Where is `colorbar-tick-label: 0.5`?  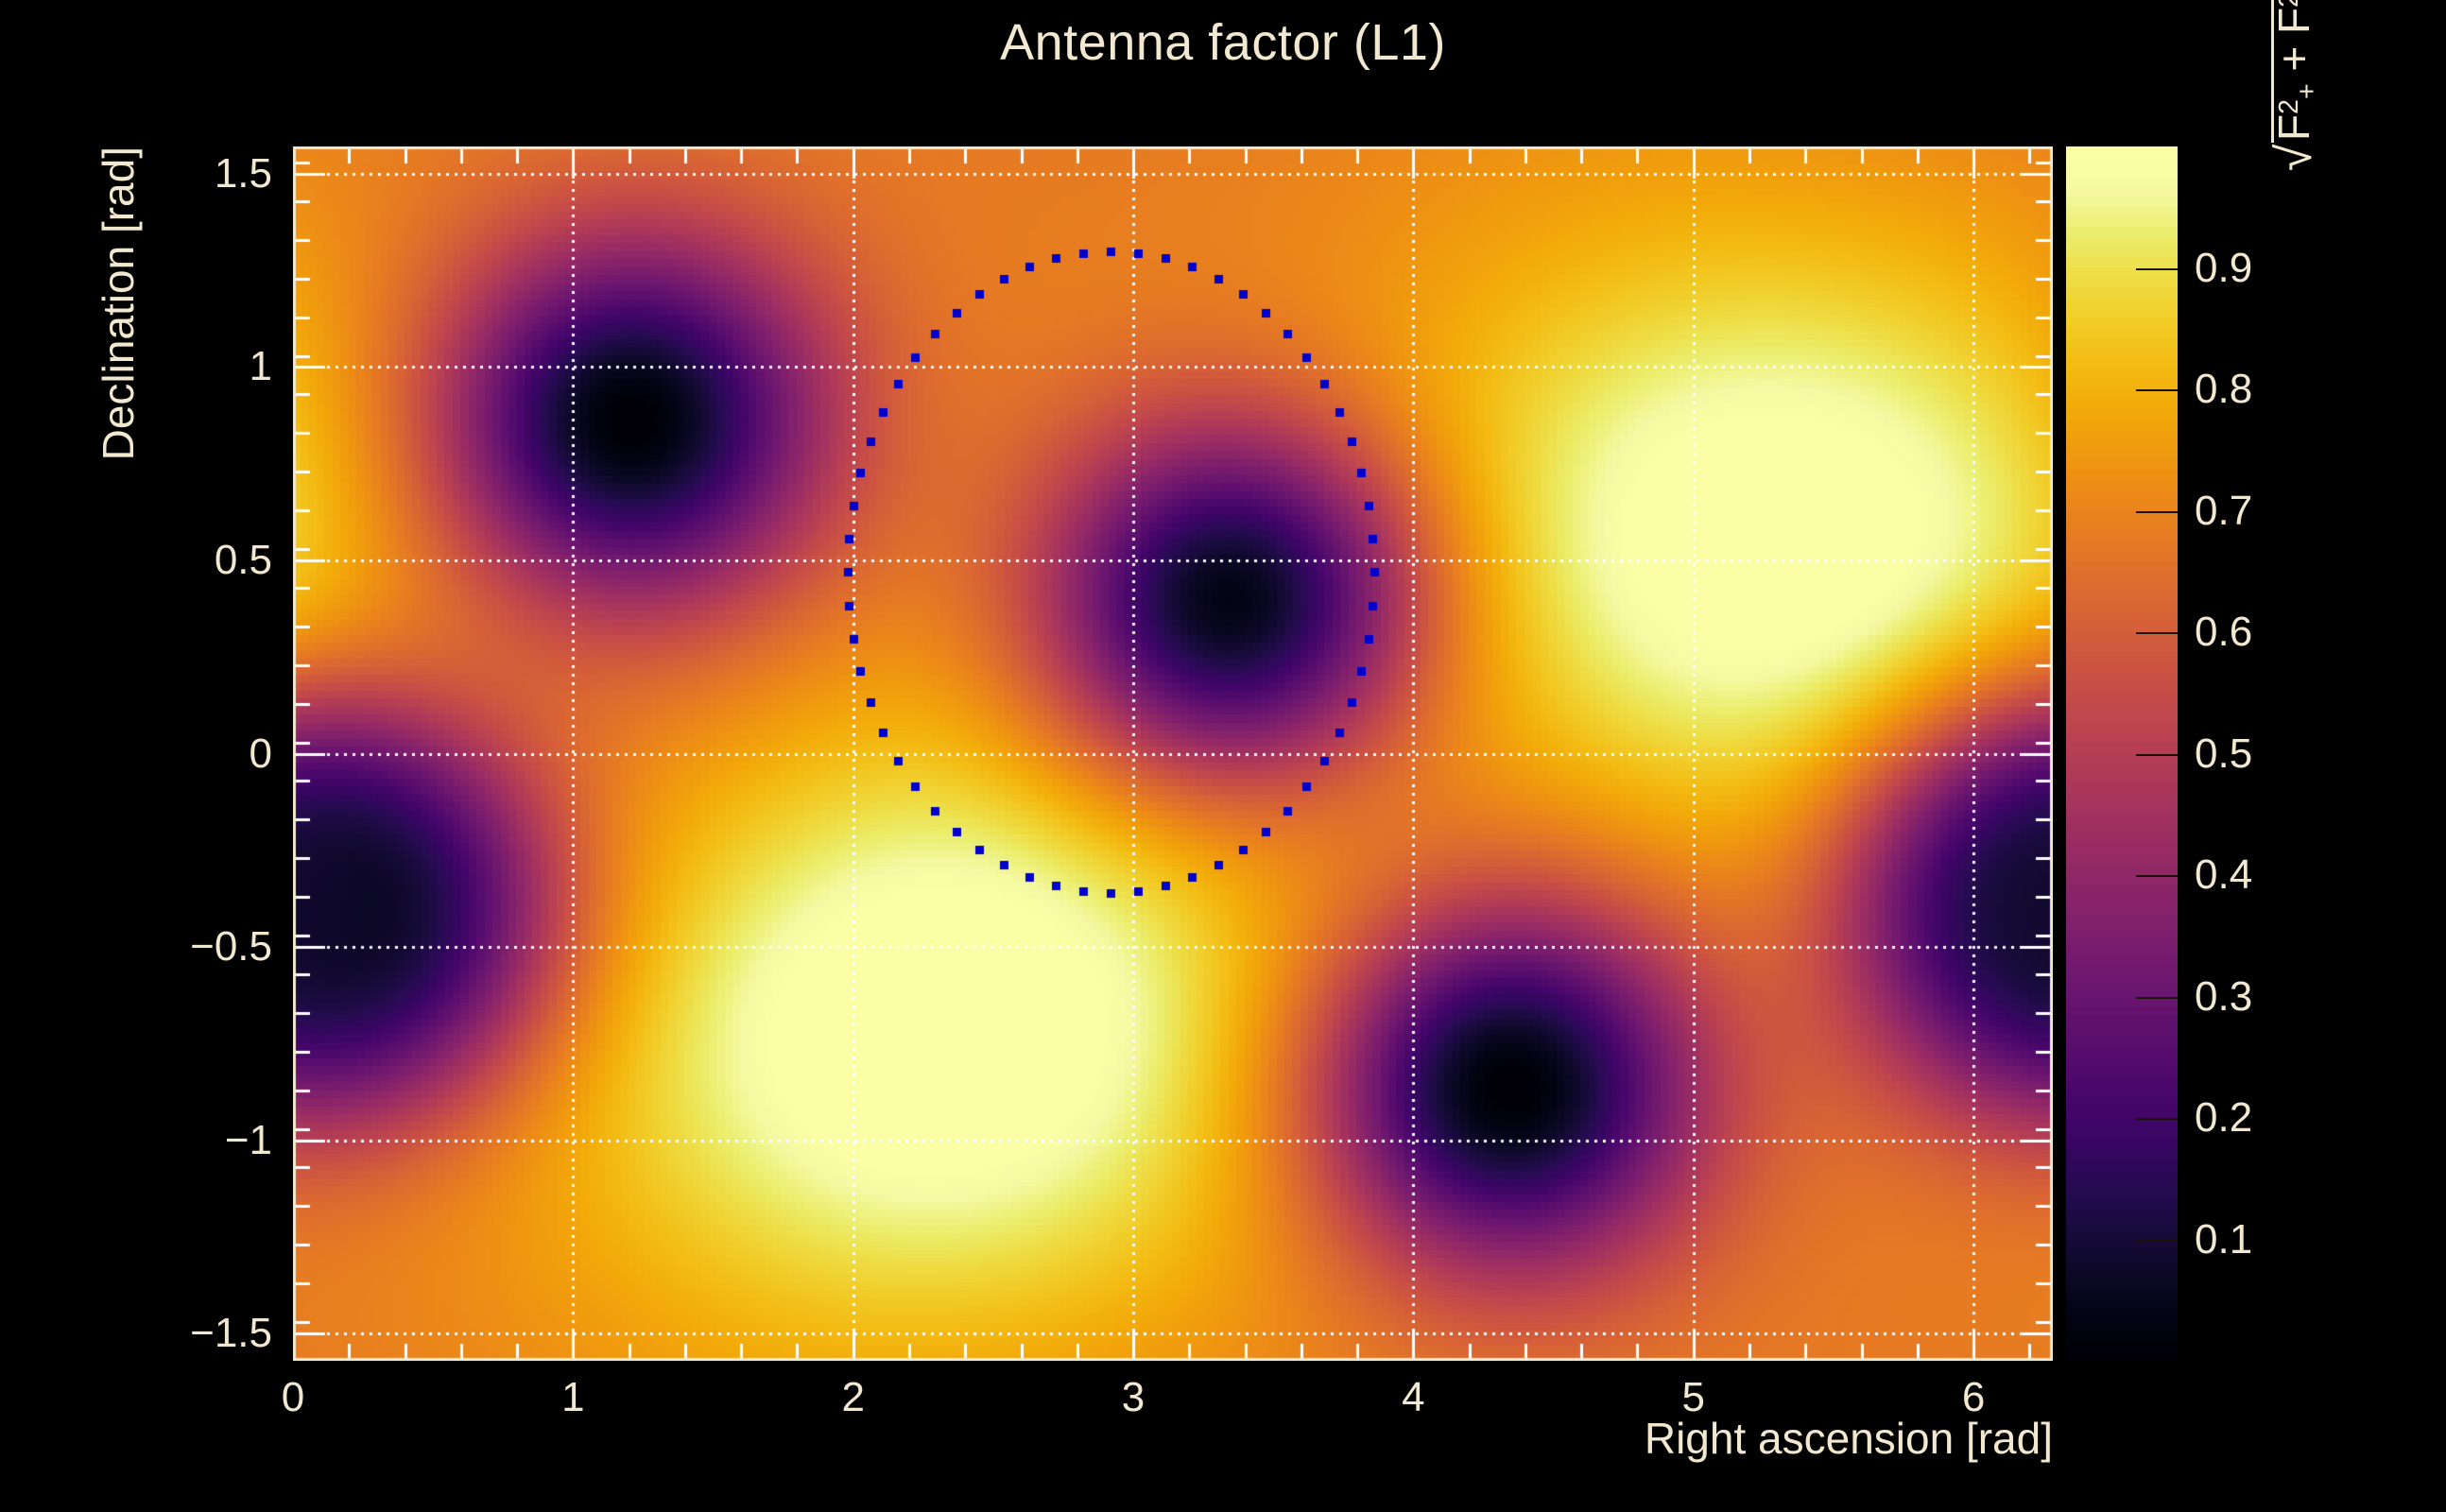 colorbar-tick-label: 0.5 is located at coordinates (2224, 753).